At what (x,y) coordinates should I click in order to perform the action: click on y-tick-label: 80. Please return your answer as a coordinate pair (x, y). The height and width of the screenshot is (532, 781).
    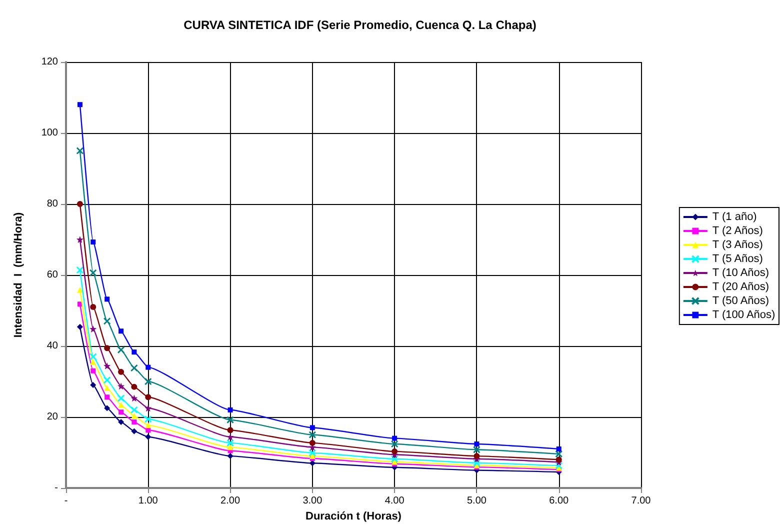
    Looking at the image, I should click on (52, 204).